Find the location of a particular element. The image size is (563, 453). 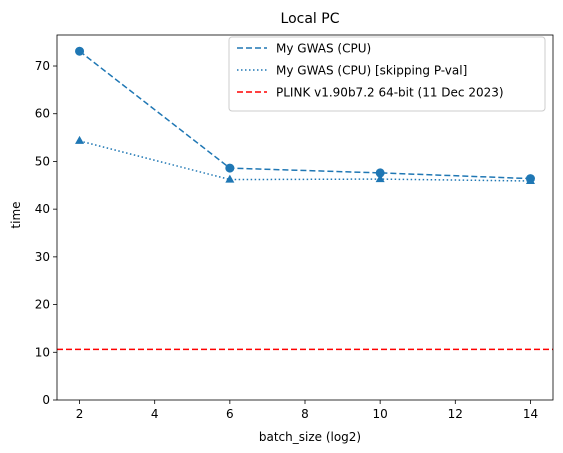

x-axis-label: batch_size (log2) is located at coordinates (310, 437).